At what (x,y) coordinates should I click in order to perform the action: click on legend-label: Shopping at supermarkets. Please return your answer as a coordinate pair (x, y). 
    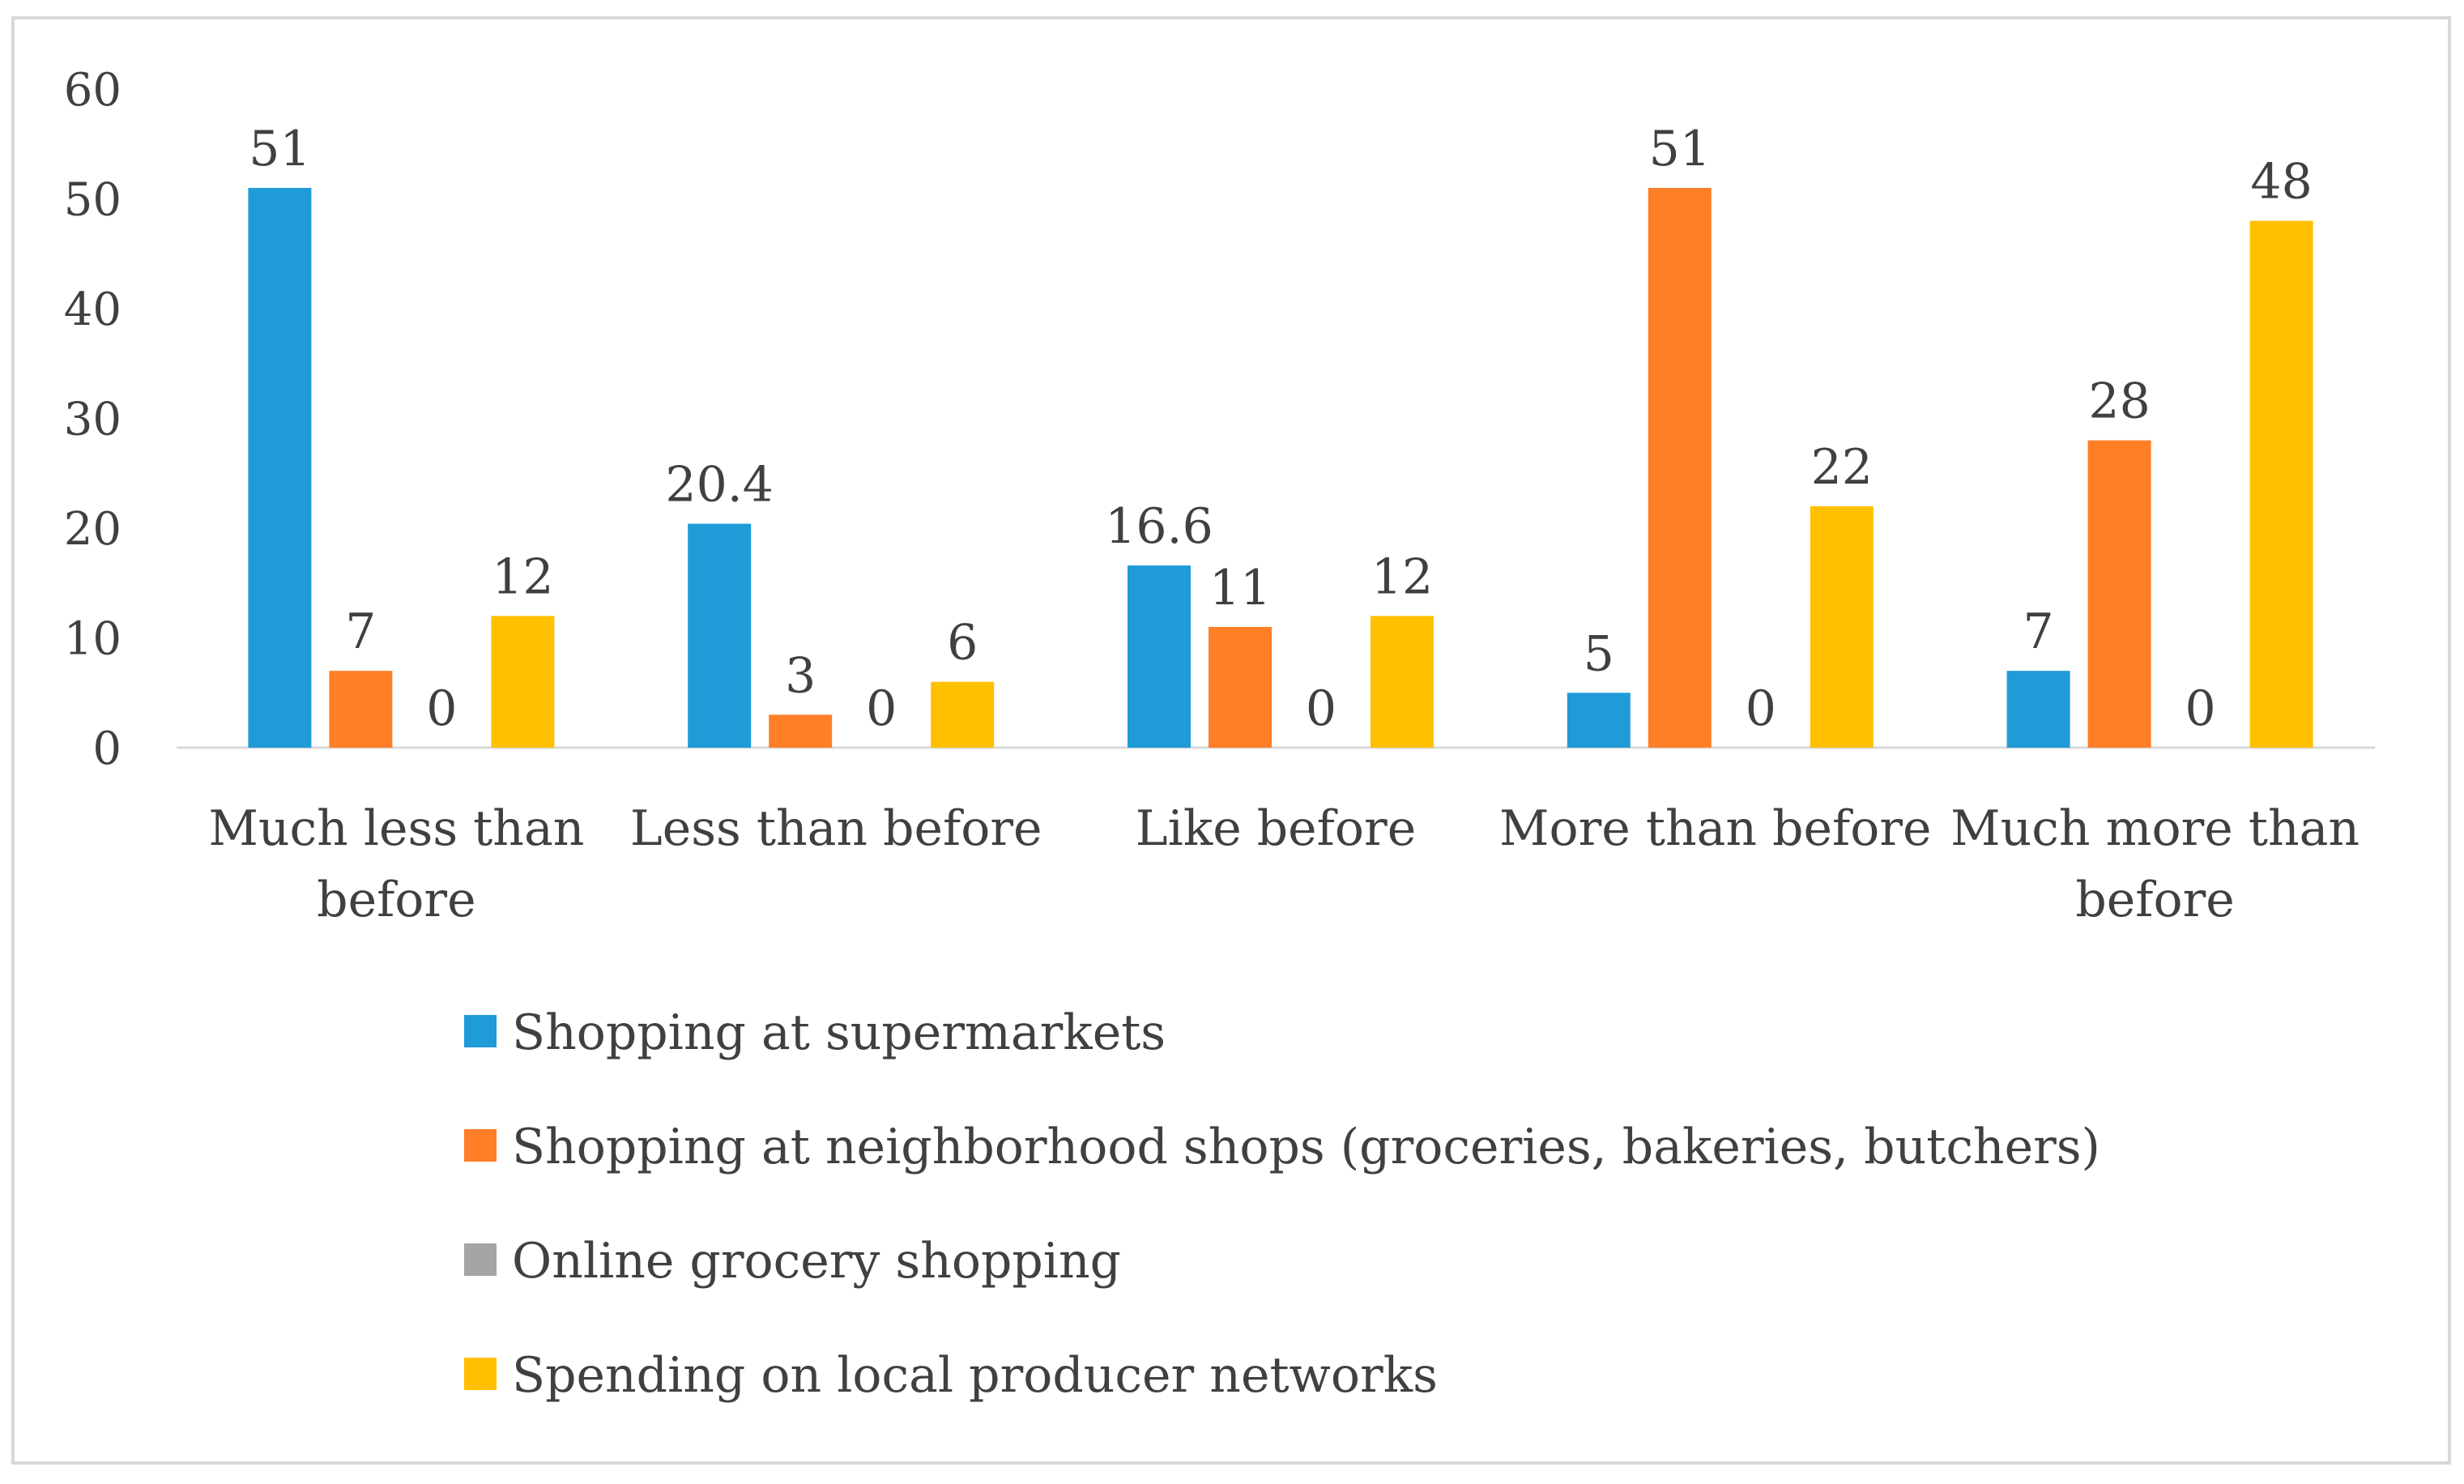
    Looking at the image, I should click on (839, 1032).